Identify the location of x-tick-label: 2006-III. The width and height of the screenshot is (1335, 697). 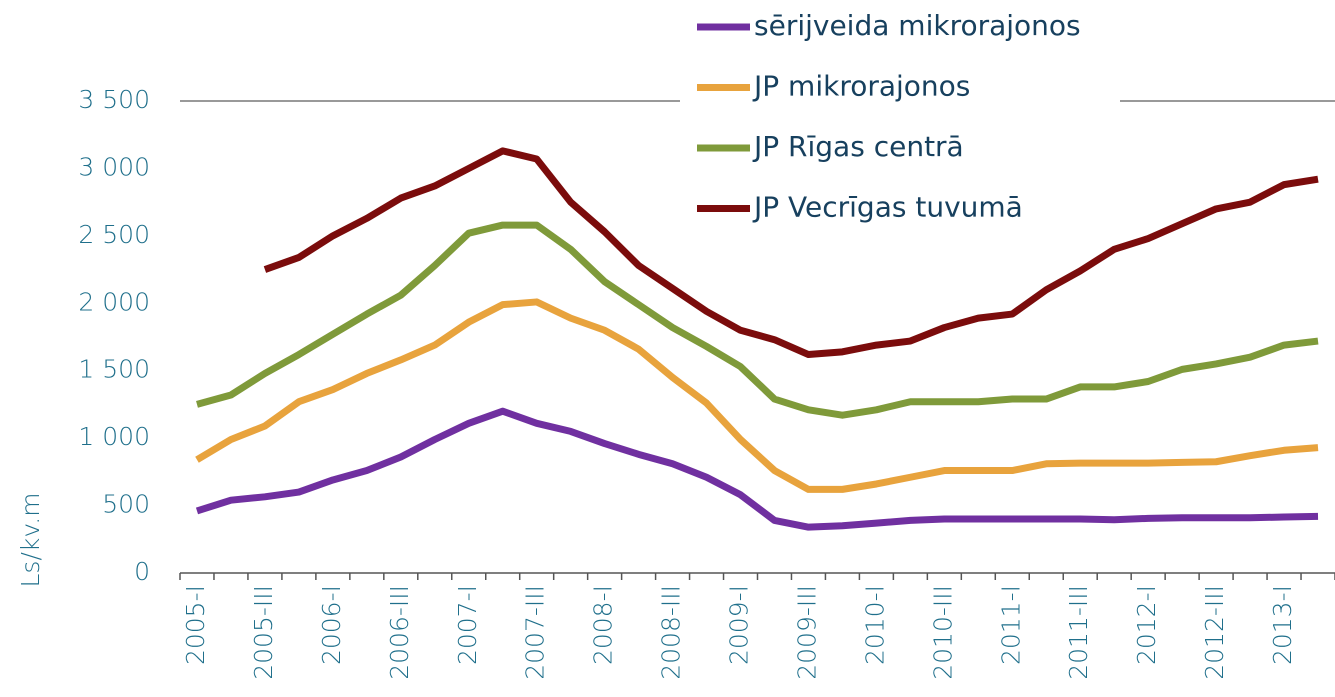
(399, 632).